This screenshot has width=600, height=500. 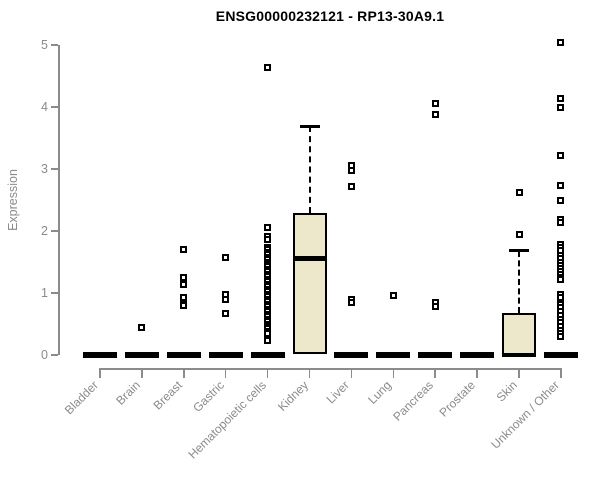 I want to click on y-tick-label: 3, so click(x=44, y=169).